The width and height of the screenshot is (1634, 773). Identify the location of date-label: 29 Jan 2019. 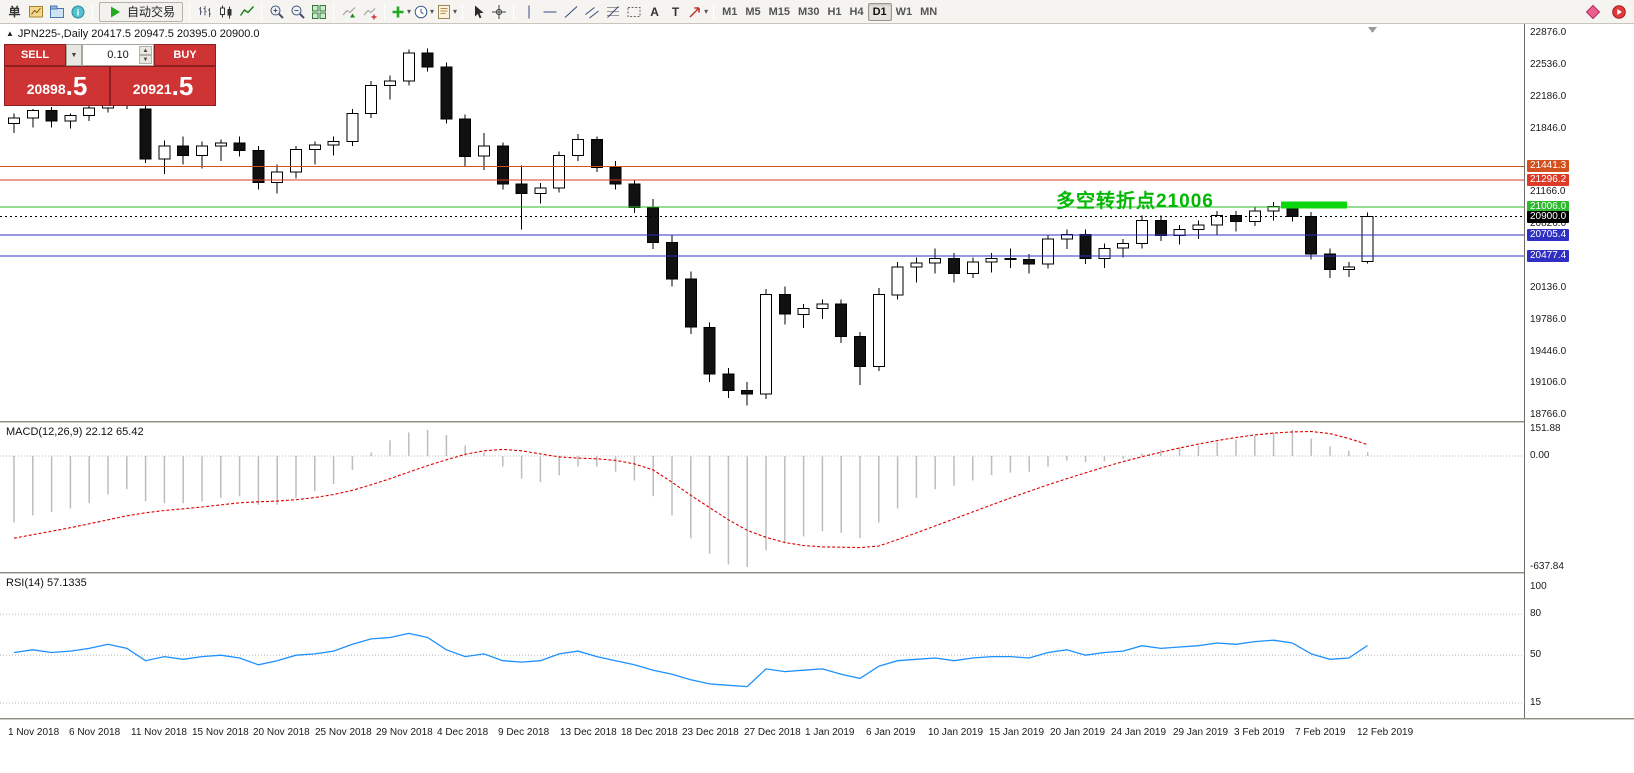
(1201, 732).